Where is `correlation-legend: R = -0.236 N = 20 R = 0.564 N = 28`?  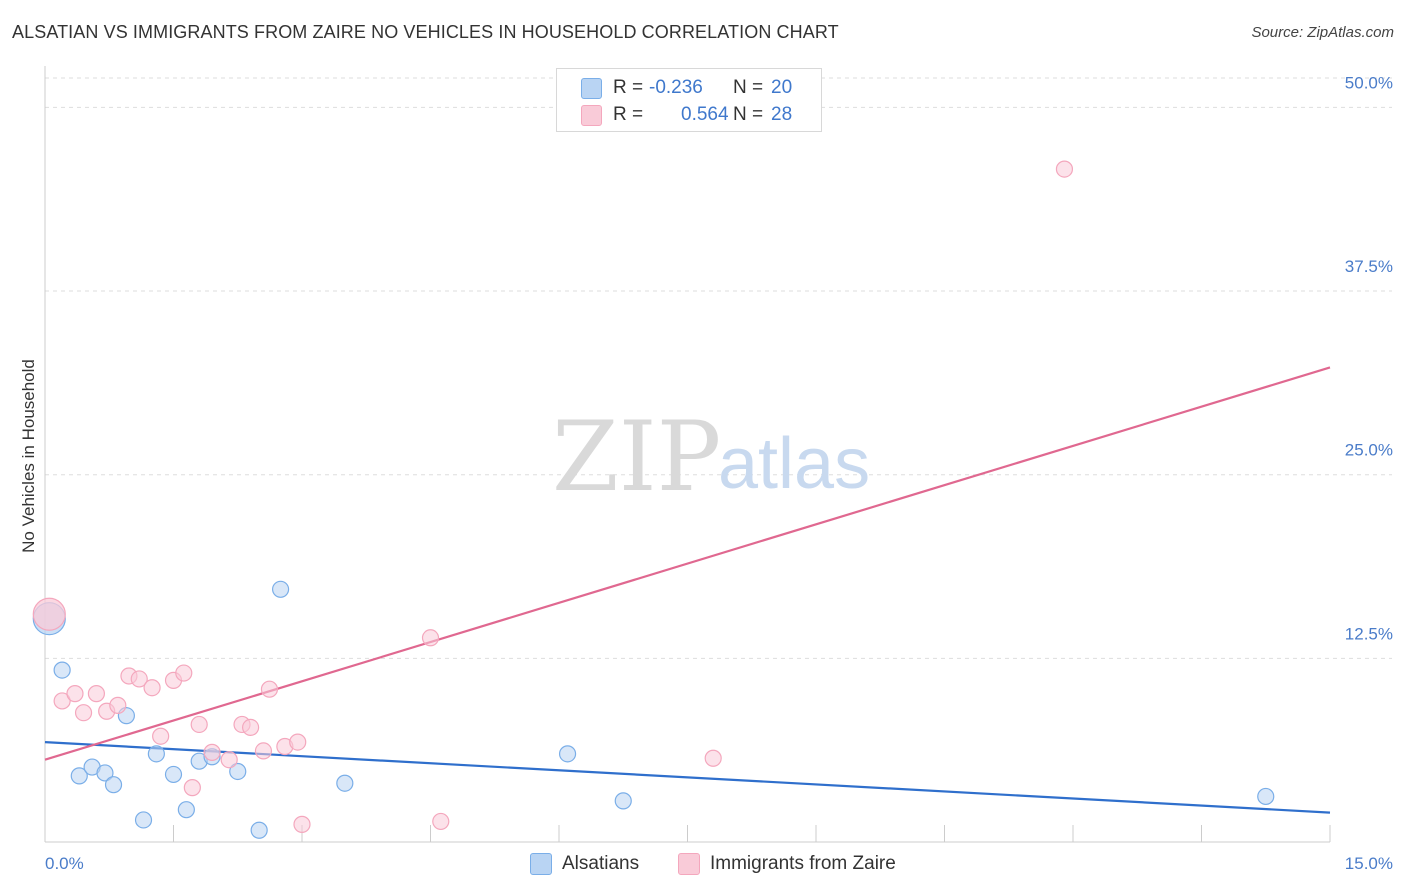
correlation-legend: R = -0.236 N = 20 R = 0.564 N = 28 is located at coordinates (689, 100).